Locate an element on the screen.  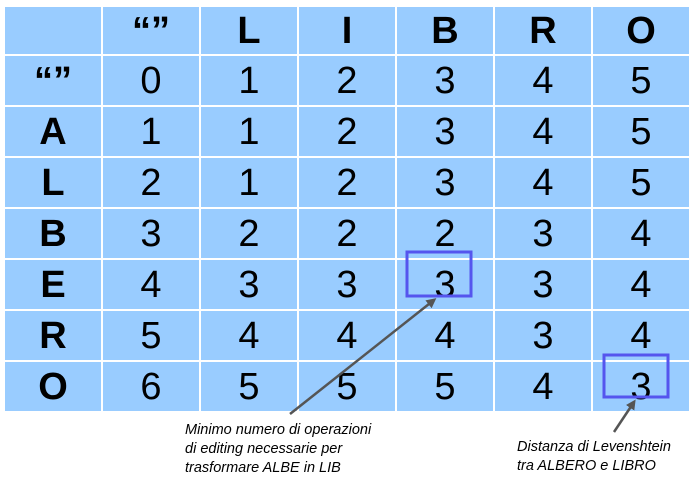
column-header: R is located at coordinates (543, 30).